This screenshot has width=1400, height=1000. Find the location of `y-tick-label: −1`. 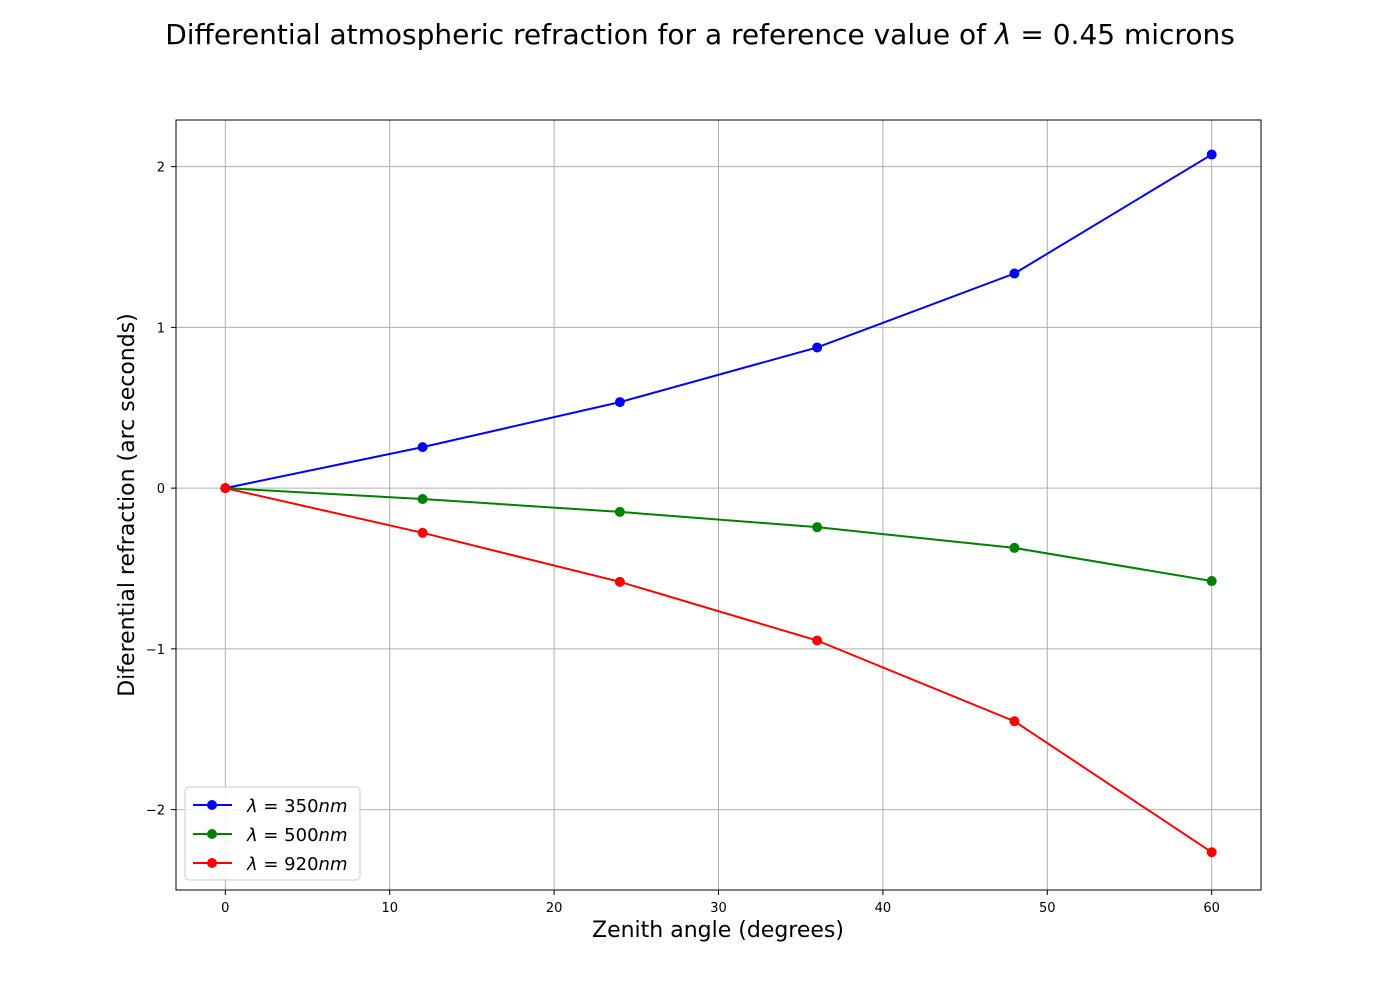

y-tick-label: −1 is located at coordinates (155, 650).